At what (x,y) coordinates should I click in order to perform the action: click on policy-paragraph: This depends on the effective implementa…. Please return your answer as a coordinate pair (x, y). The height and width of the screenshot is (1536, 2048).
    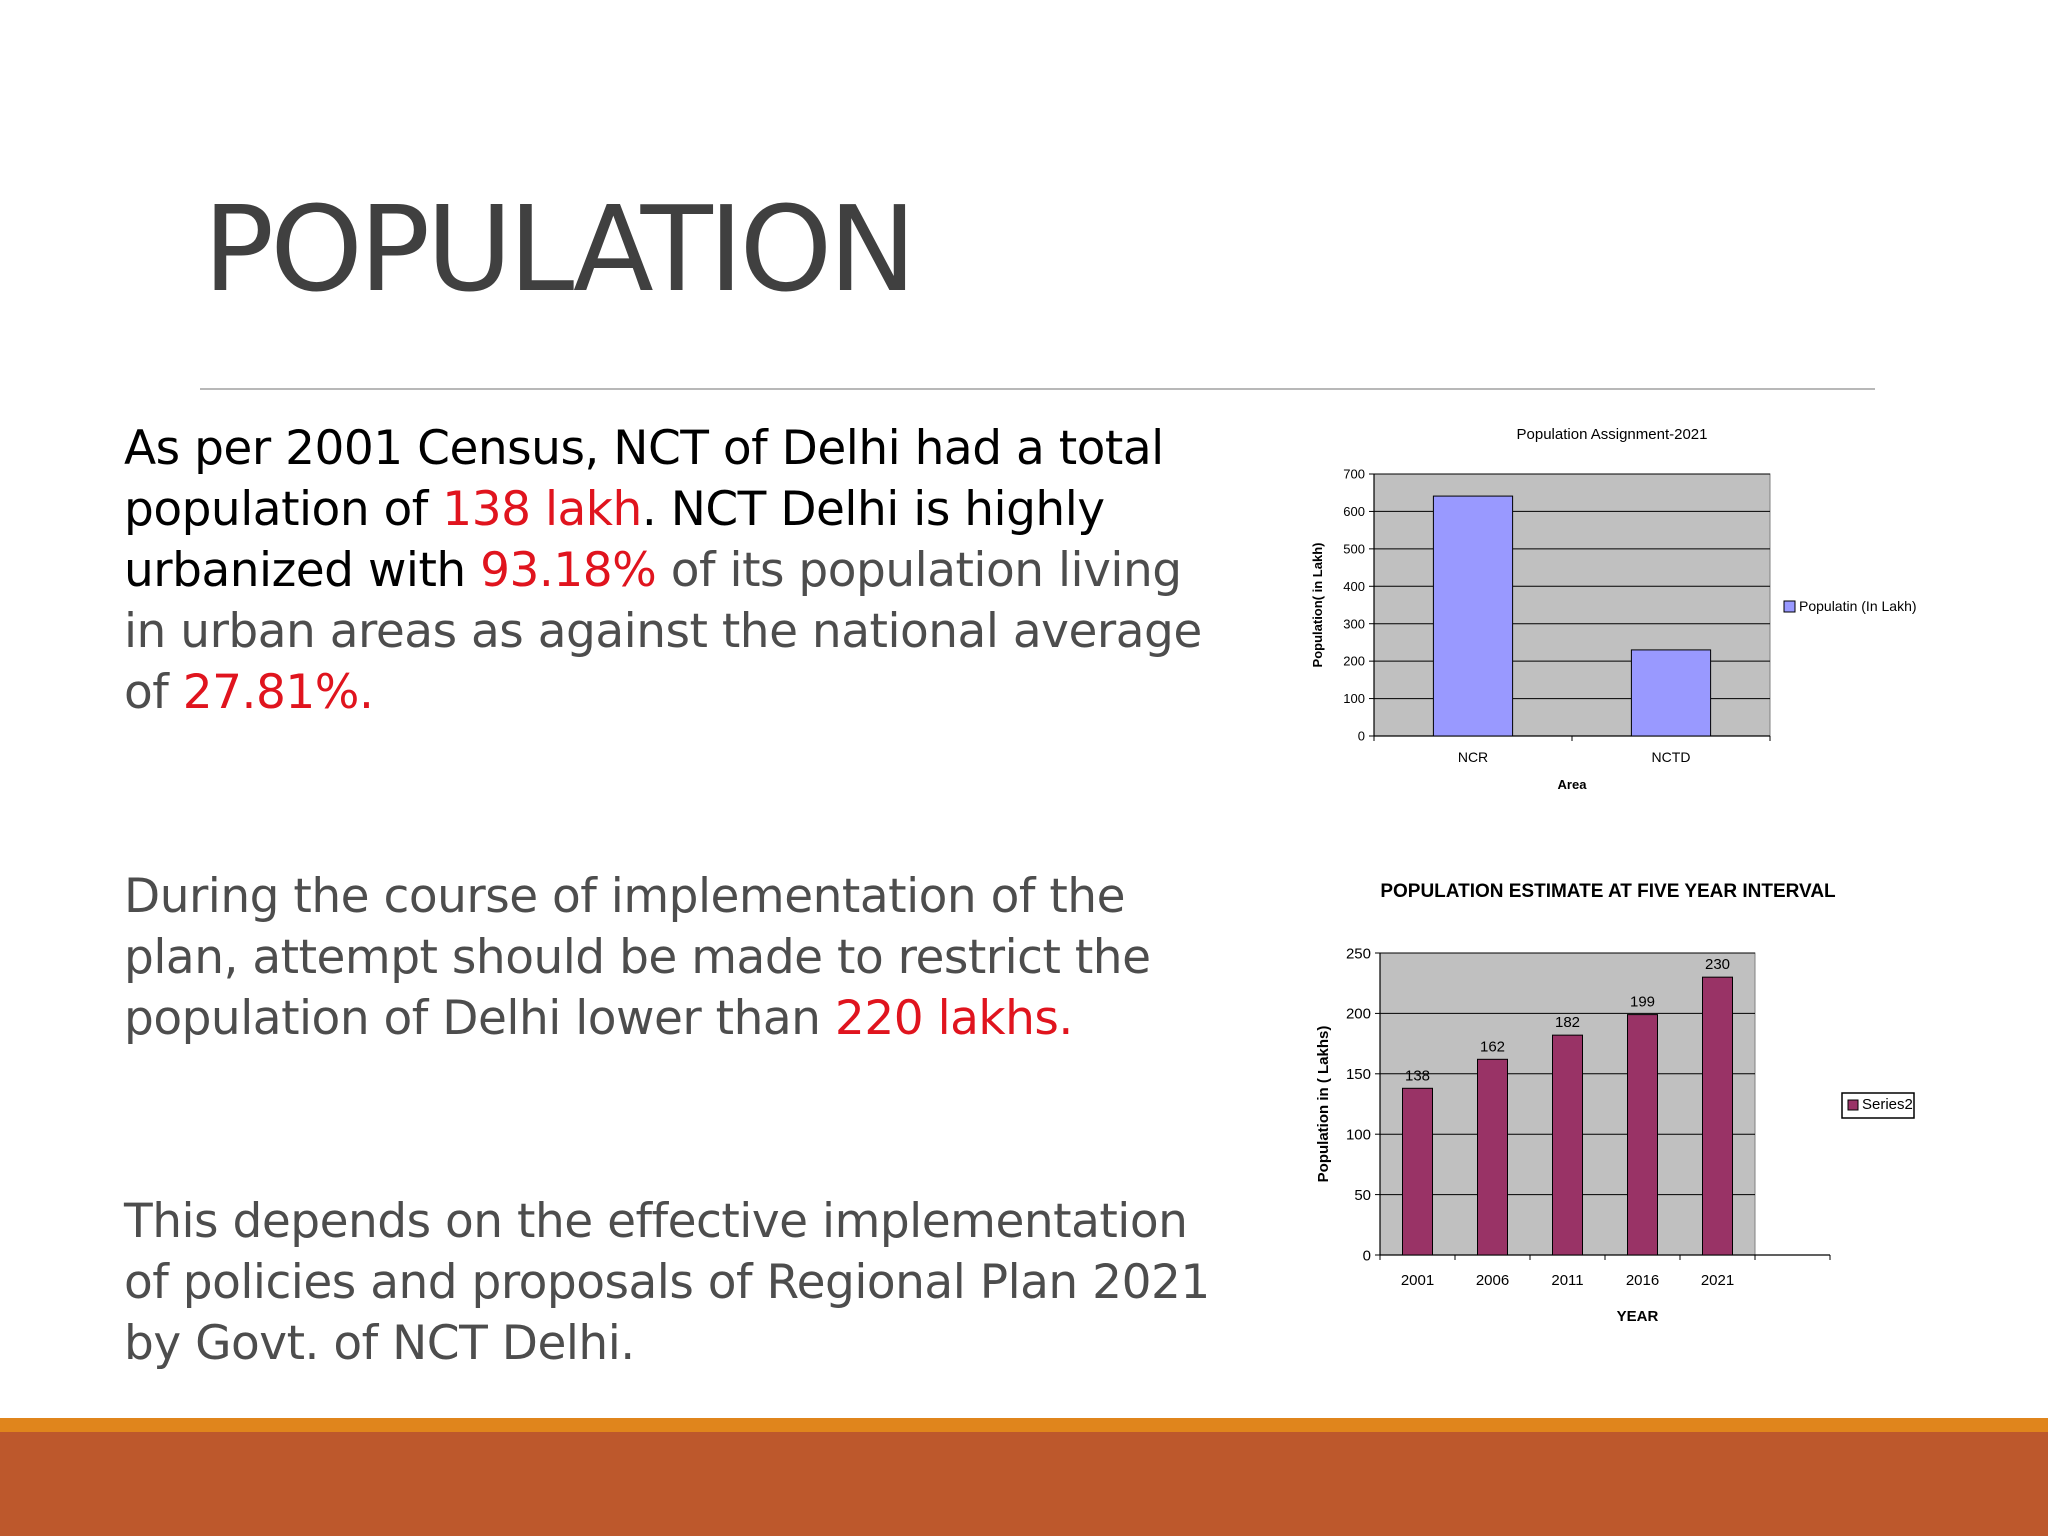
    Looking at the image, I should click on (679, 1282).